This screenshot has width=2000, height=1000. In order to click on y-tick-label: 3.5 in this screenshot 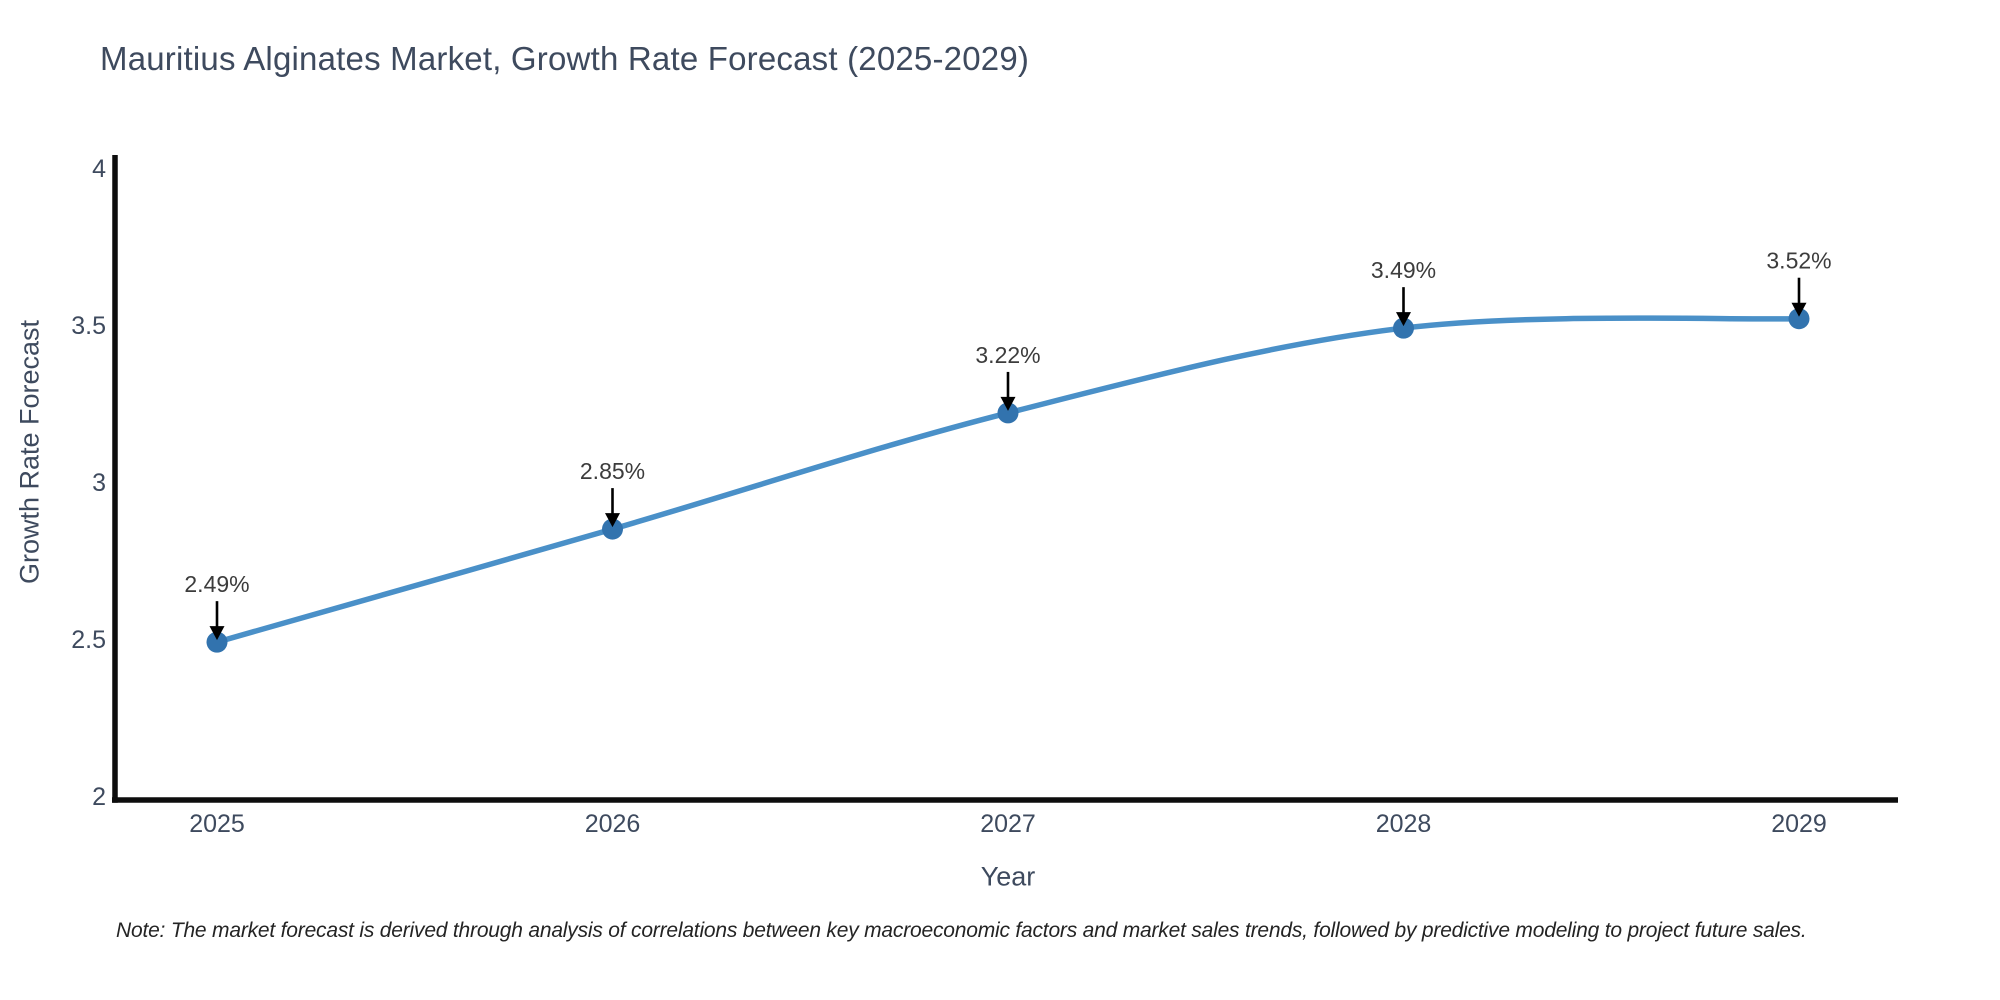, I will do `click(88, 326)`.